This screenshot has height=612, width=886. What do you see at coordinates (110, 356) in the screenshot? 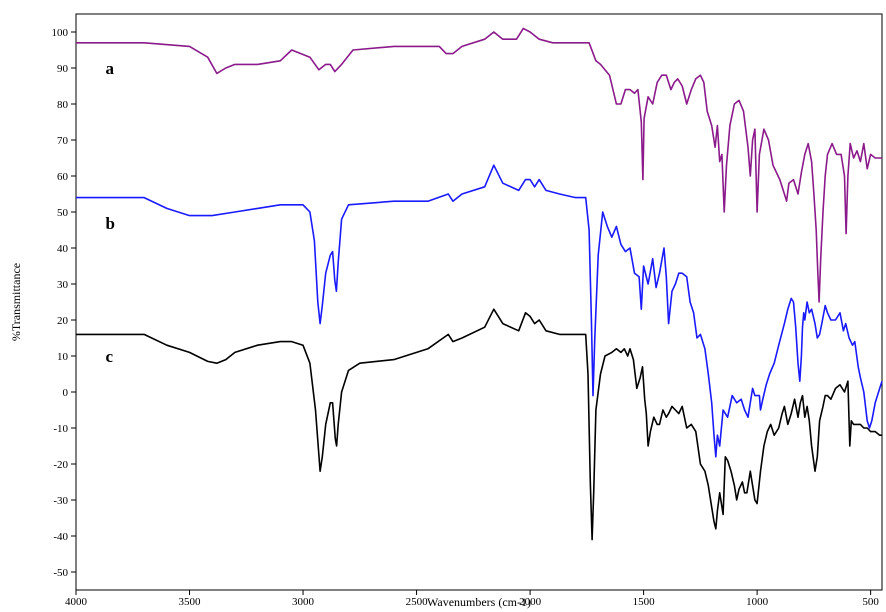
I see `series-label-c: c` at bounding box center [110, 356].